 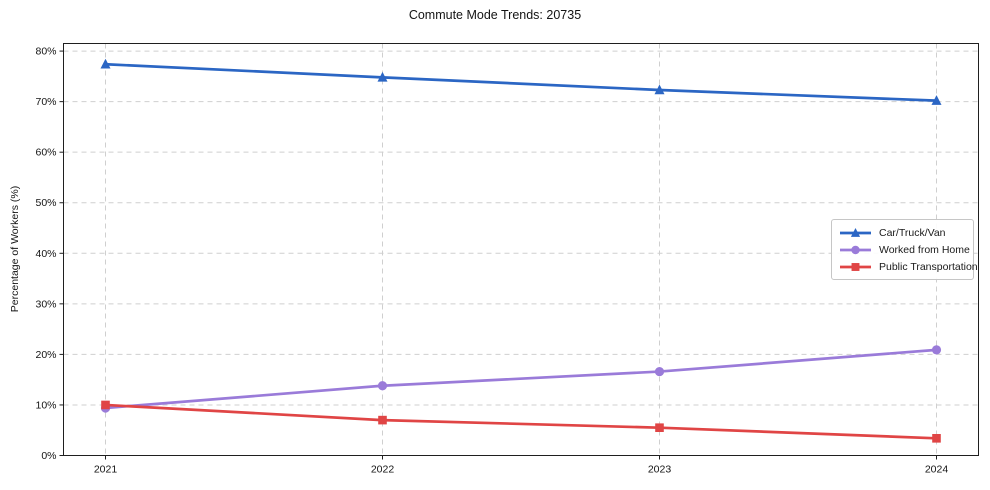 I want to click on x-tick-label: 2022, so click(x=383, y=470).